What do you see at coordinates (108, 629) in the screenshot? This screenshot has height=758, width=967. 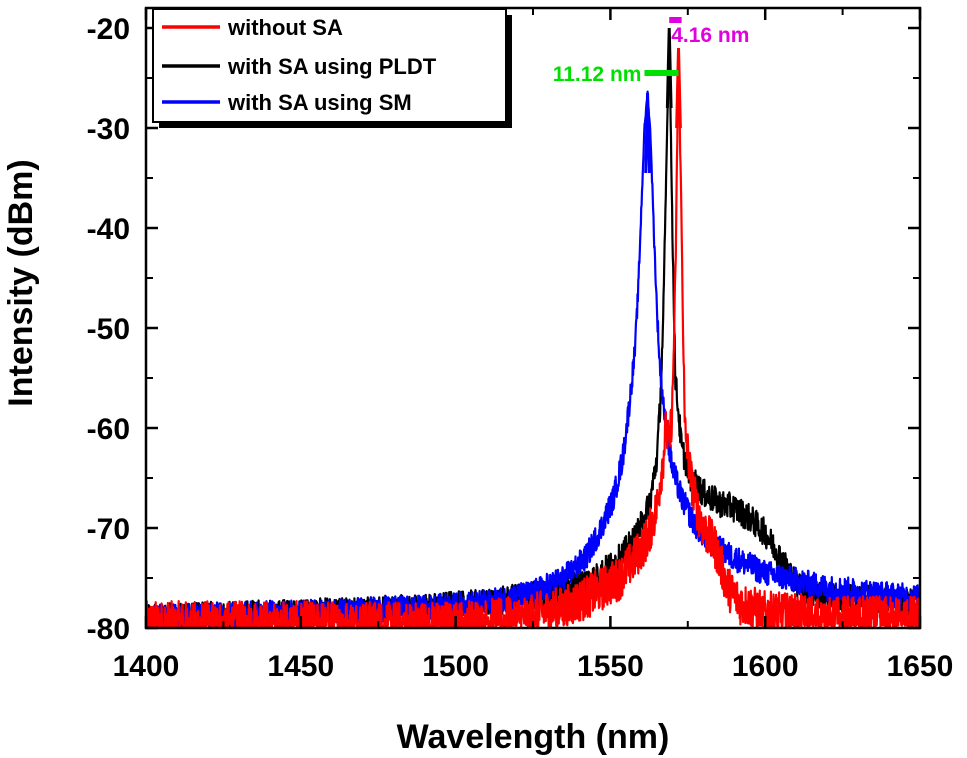 I see `y-tick-label: -80` at bounding box center [108, 629].